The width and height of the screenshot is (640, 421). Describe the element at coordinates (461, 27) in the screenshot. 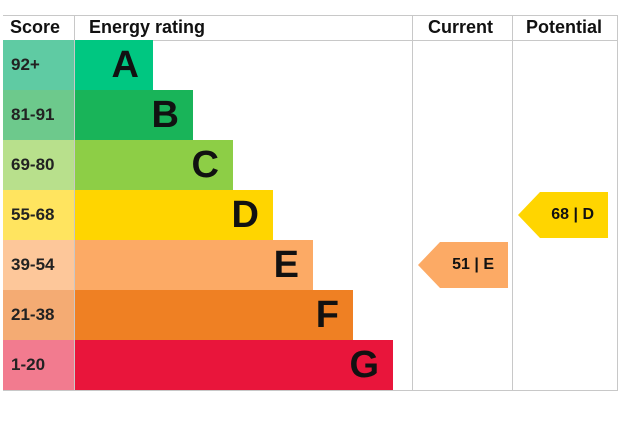

I see `header-current: Current` at that location.